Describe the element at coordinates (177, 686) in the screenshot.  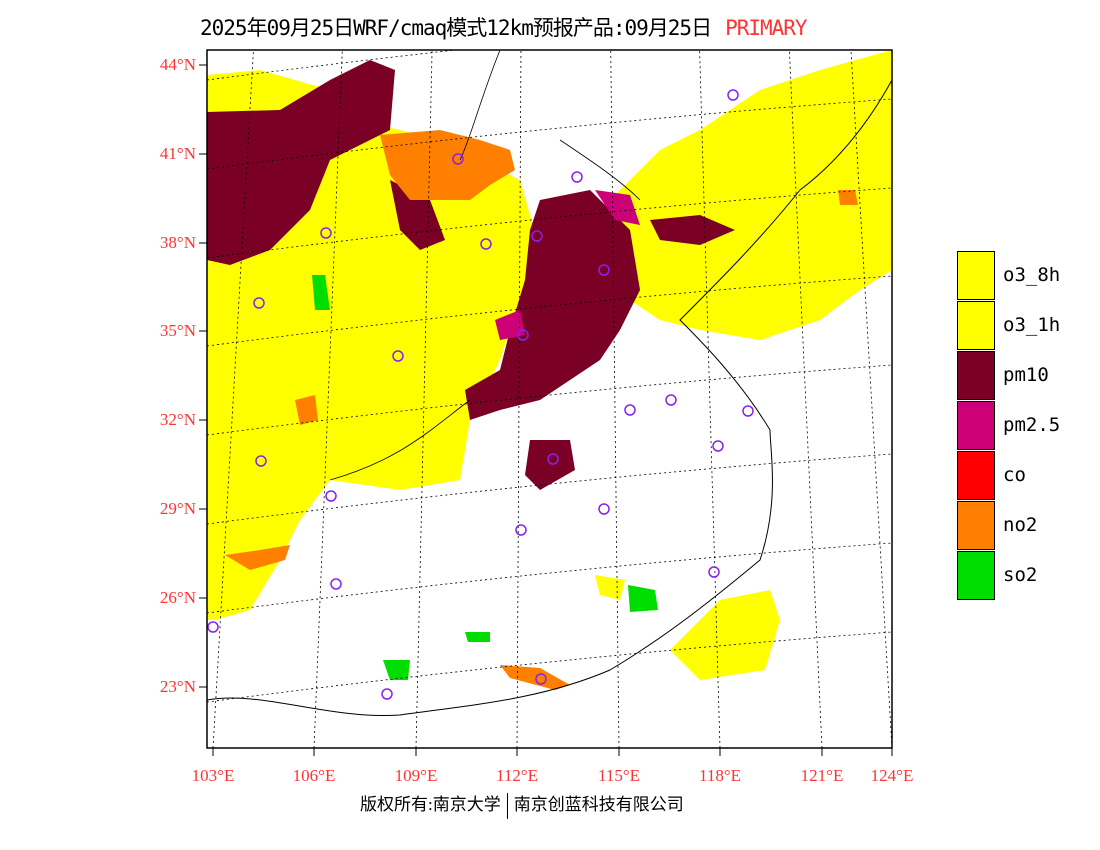
I see `lat-label: 23°N` at that location.